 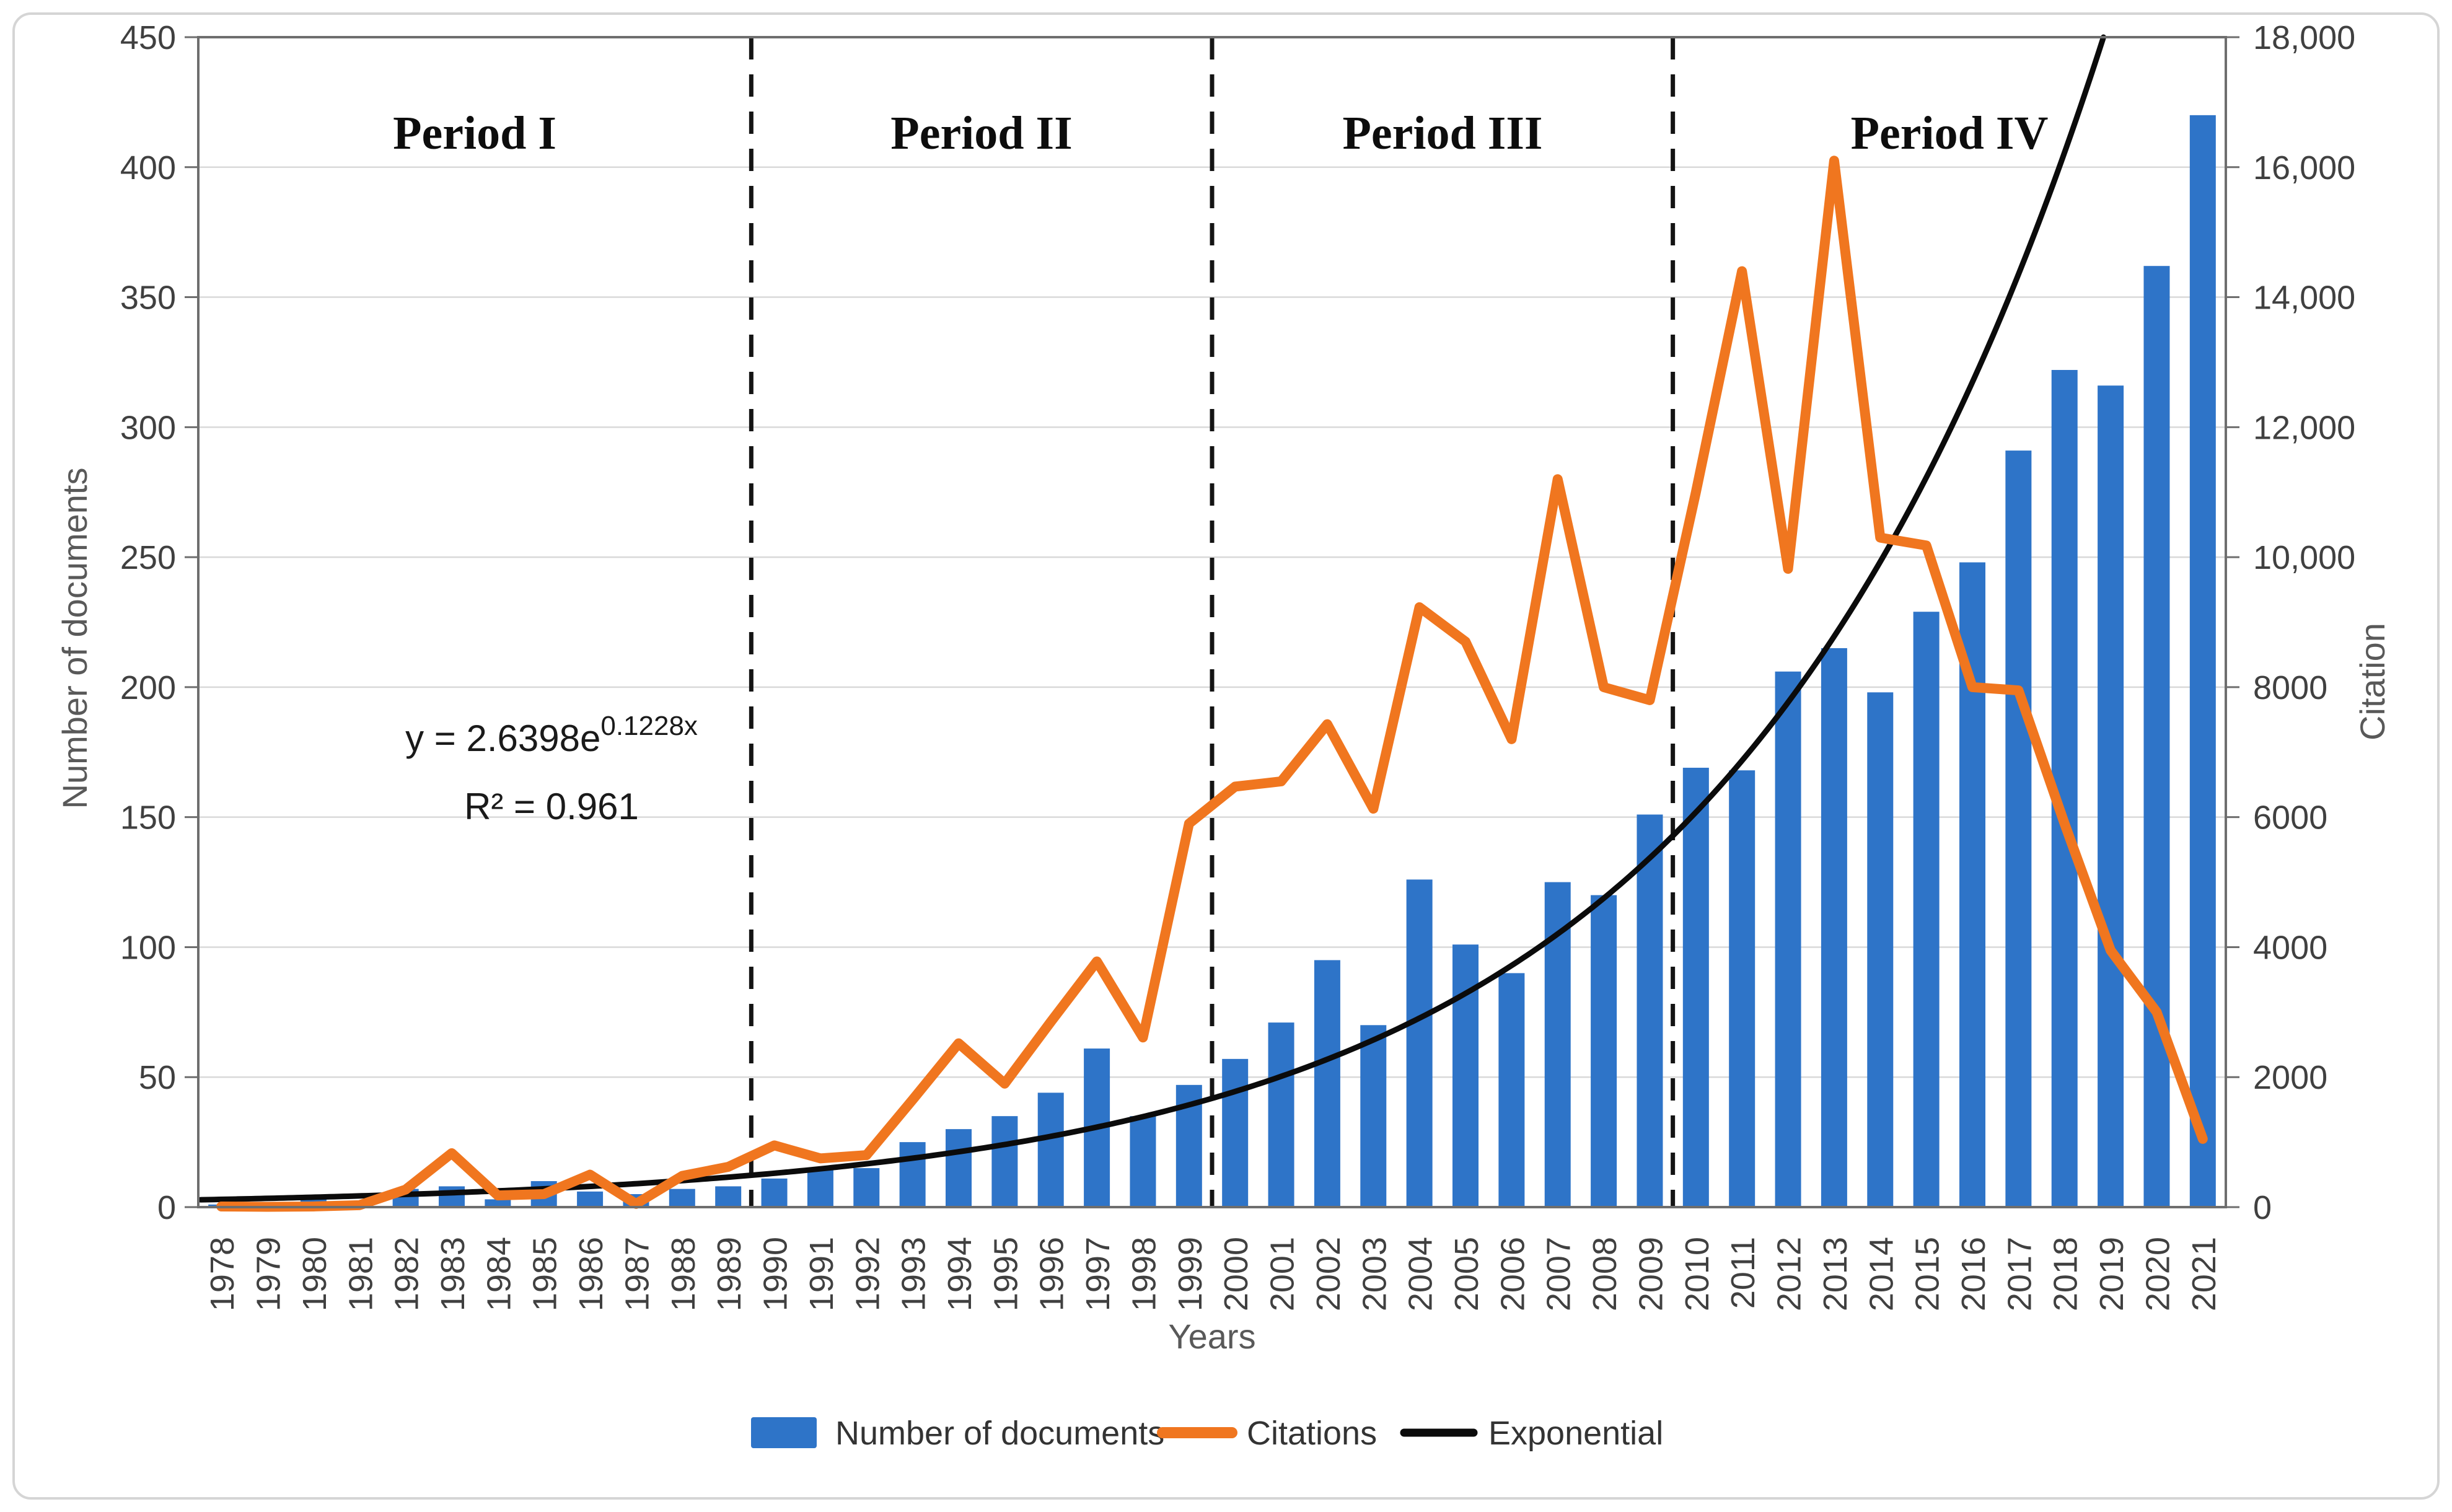 What do you see at coordinates (637, 1274) in the screenshot?
I see `year-label: 1987` at bounding box center [637, 1274].